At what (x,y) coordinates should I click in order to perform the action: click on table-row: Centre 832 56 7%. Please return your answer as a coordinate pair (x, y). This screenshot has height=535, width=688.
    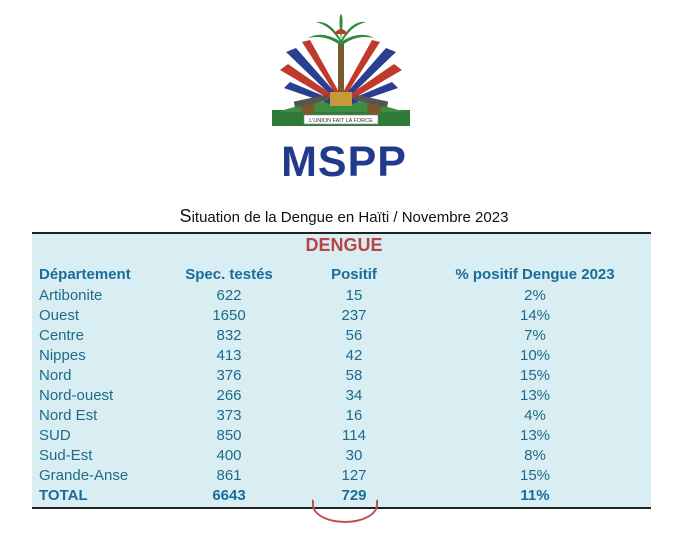
    Looking at the image, I should click on (341, 336).